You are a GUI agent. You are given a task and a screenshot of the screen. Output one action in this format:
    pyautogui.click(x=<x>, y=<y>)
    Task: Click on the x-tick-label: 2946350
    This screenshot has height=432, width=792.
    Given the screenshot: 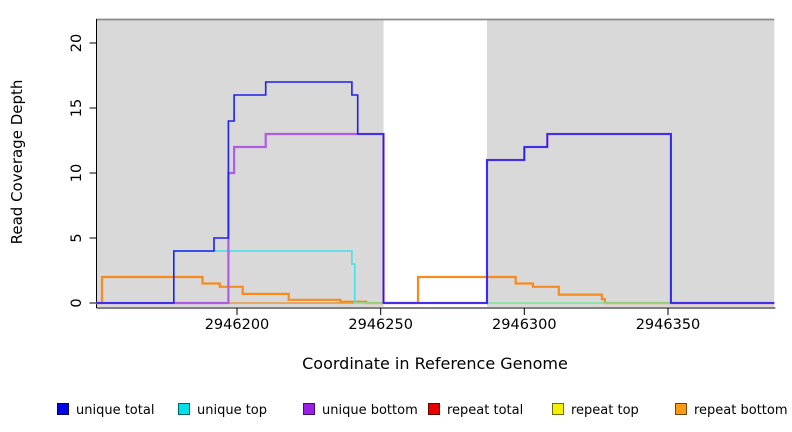 What is the action you would take?
    pyautogui.click(x=668, y=325)
    